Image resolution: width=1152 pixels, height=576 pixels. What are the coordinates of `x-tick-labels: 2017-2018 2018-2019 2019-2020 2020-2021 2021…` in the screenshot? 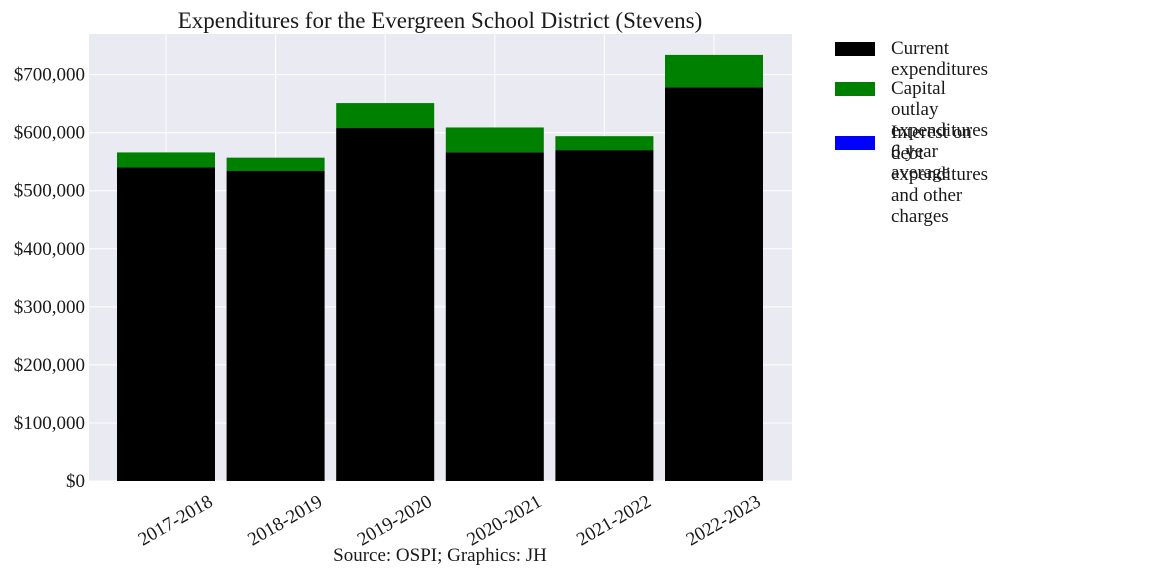 It's located at (450, 520).